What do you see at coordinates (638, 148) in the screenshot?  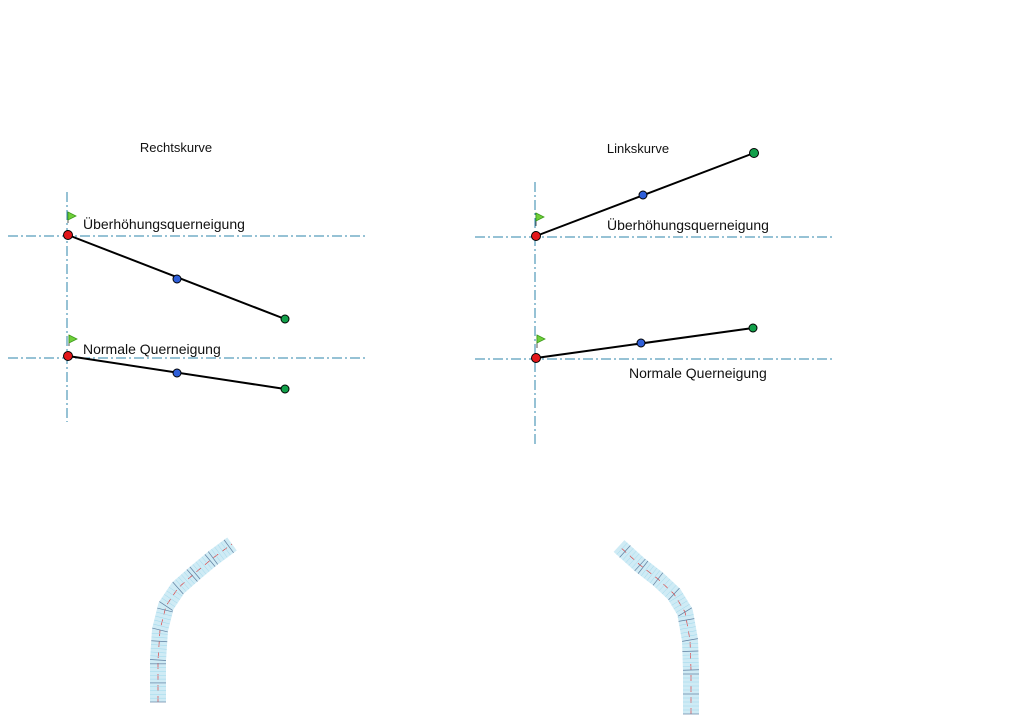 I see `left-curve-title: Linkskurve` at bounding box center [638, 148].